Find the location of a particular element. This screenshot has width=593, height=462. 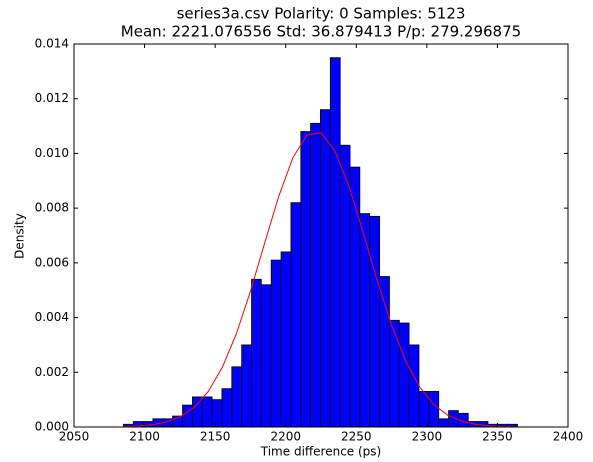

x-tick-label: 2150 is located at coordinates (215, 437).